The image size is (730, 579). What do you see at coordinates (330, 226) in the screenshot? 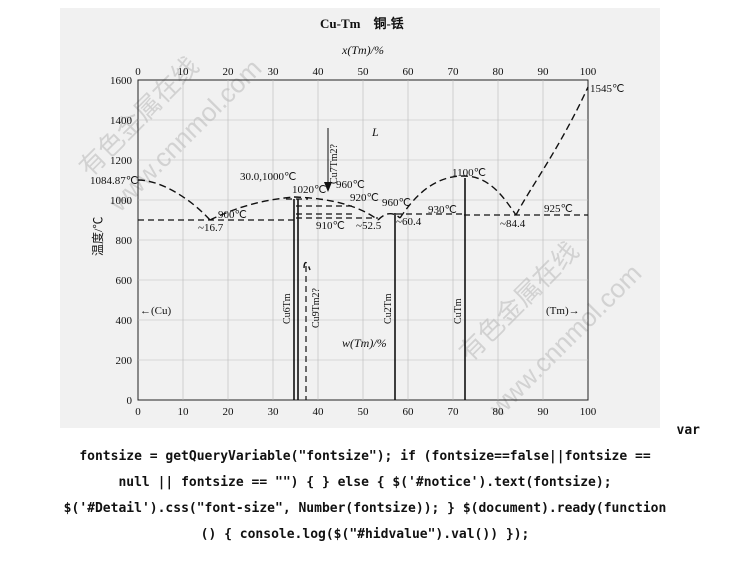
I see `label-910: 910℃` at bounding box center [330, 226].